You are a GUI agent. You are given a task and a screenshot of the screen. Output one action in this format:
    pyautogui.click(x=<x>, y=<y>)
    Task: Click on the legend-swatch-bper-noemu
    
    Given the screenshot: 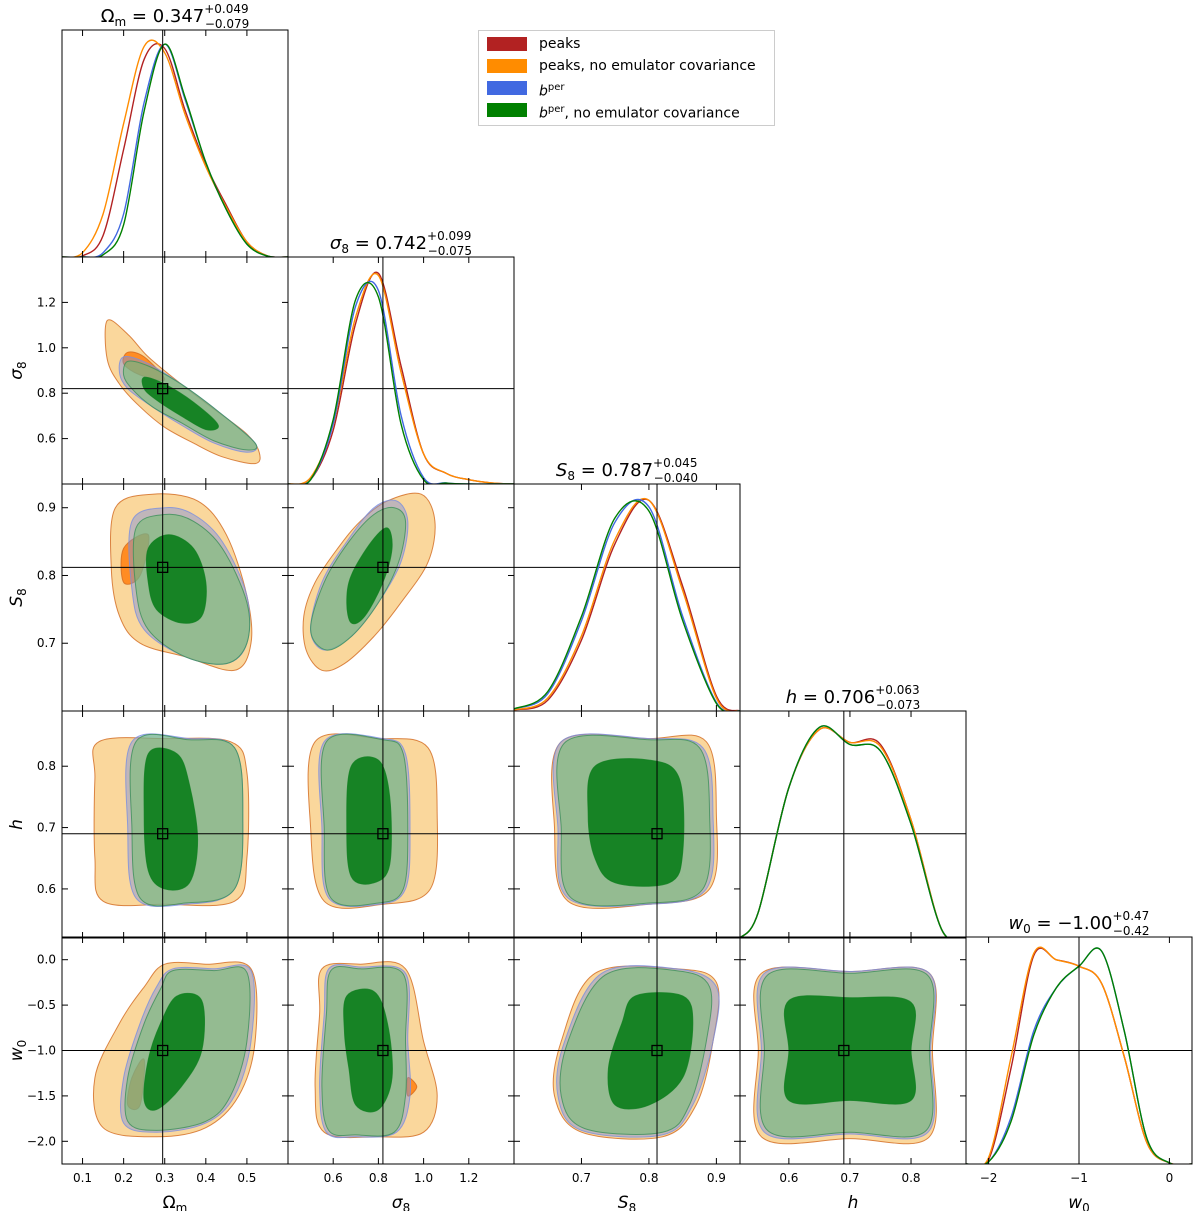 What is the action you would take?
    pyautogui.click(x=507, y=110)
    